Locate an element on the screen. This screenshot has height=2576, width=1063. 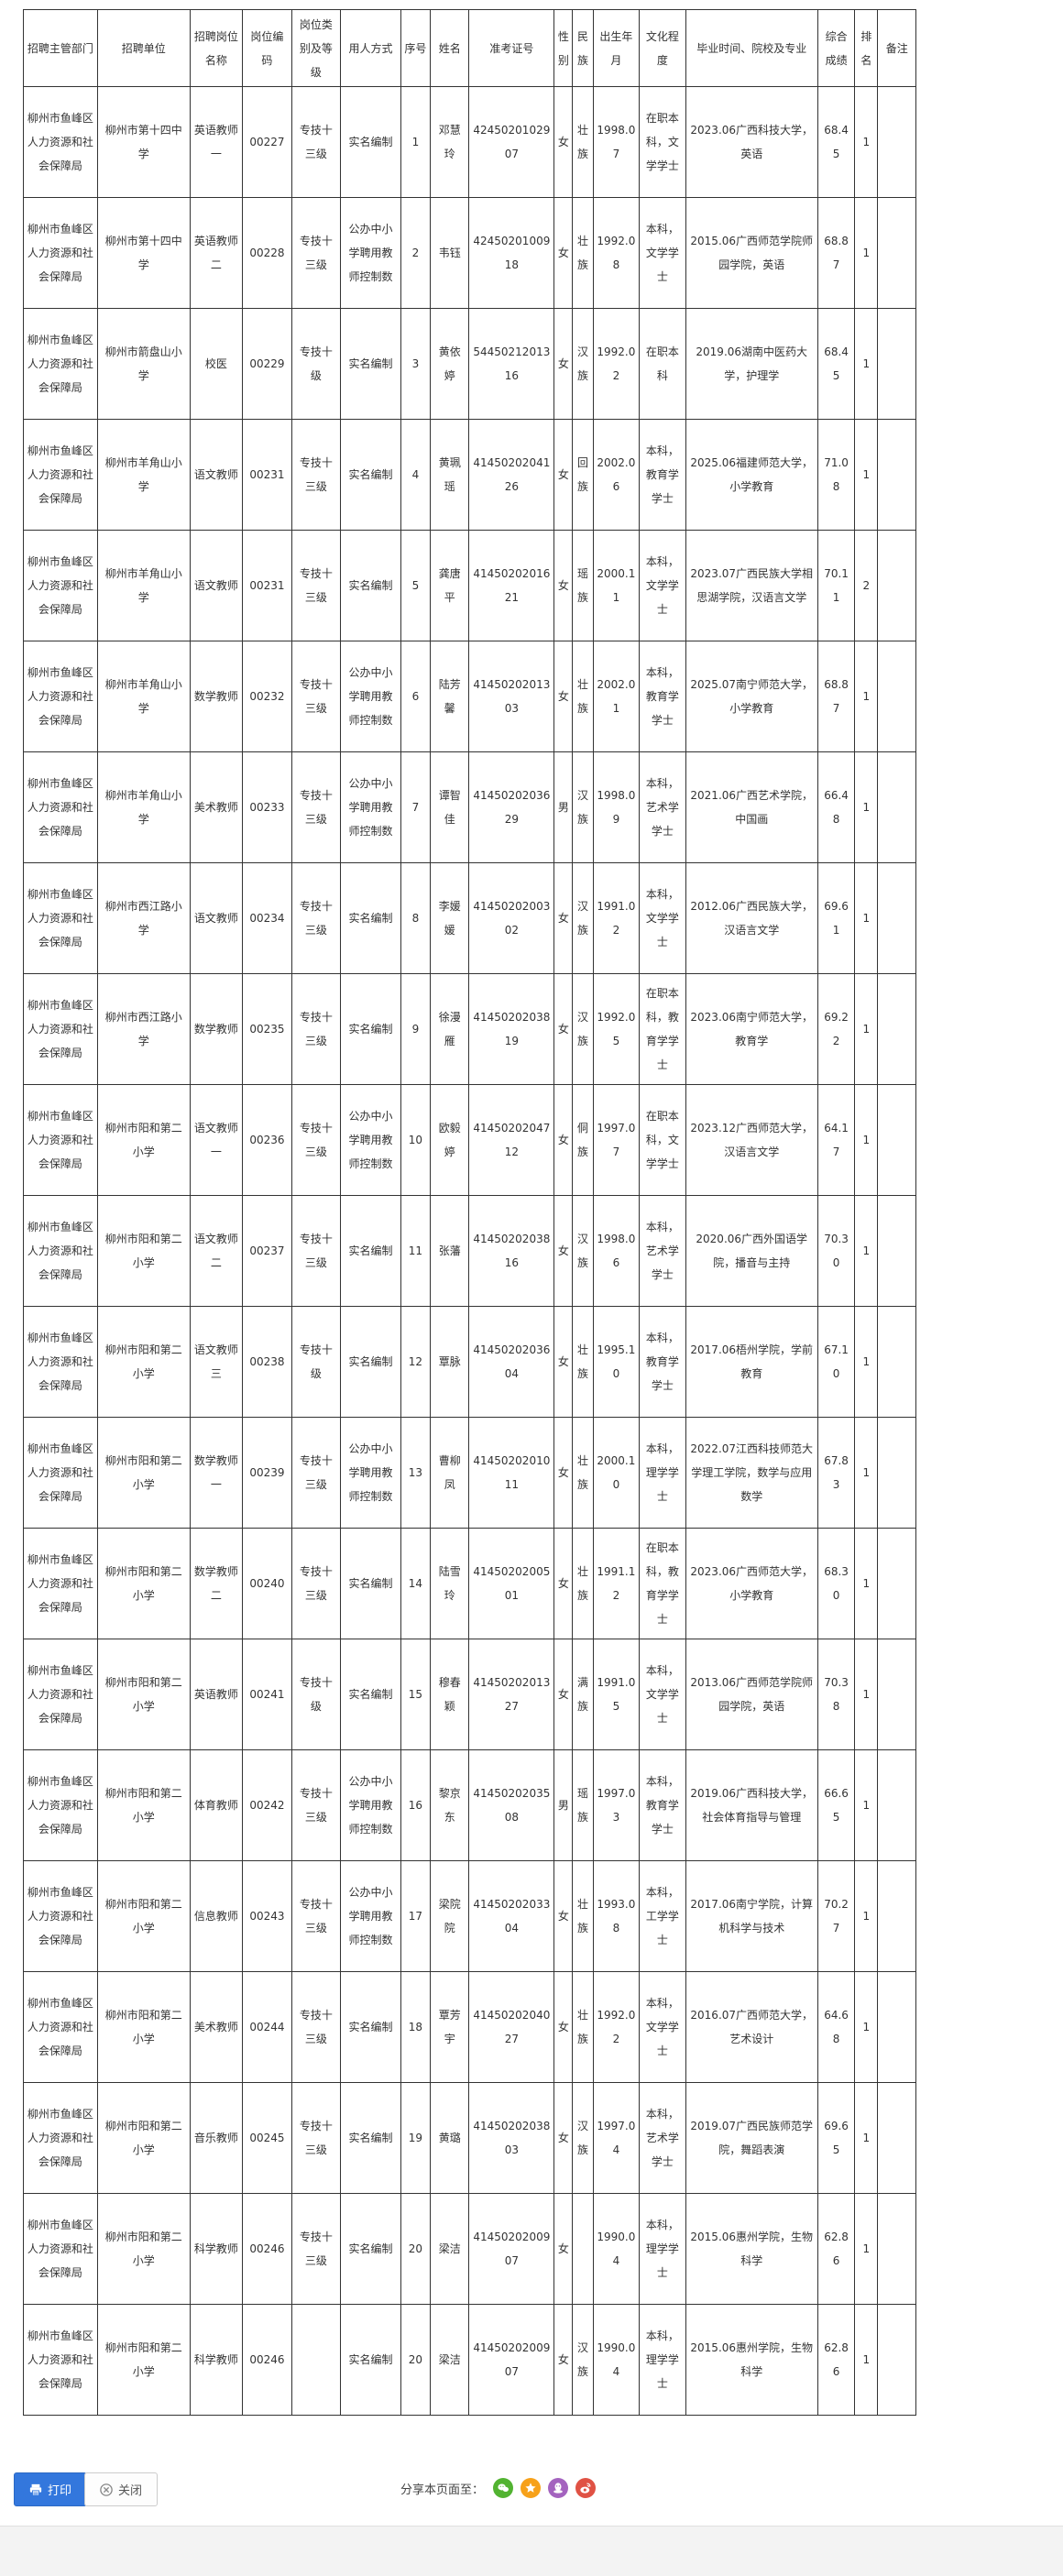
cell-exam-id: 4245020102907 is located at coordinates (511, 142).